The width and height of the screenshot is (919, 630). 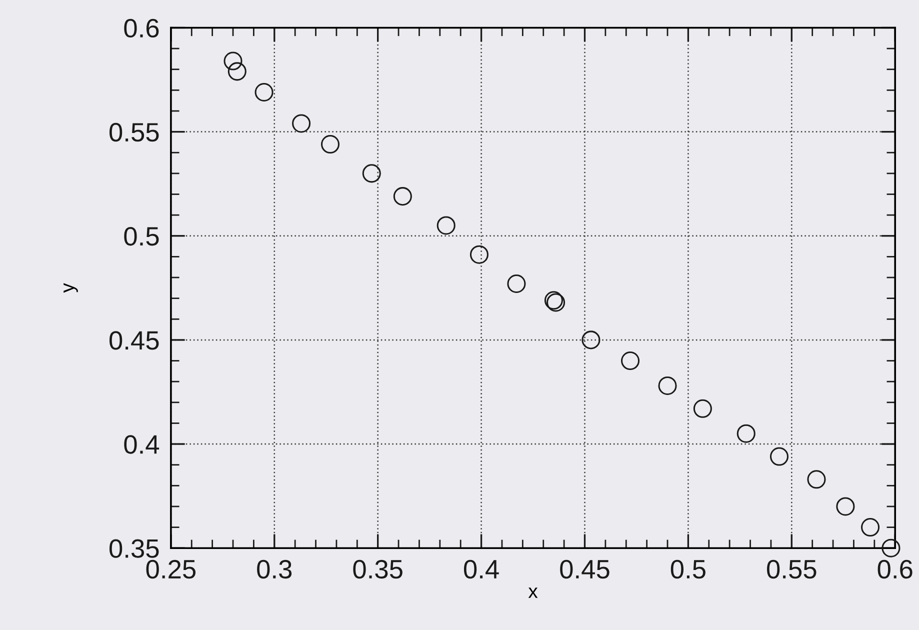 I want to click on y-tick-label: 0.45, so click(x=134, y=340).